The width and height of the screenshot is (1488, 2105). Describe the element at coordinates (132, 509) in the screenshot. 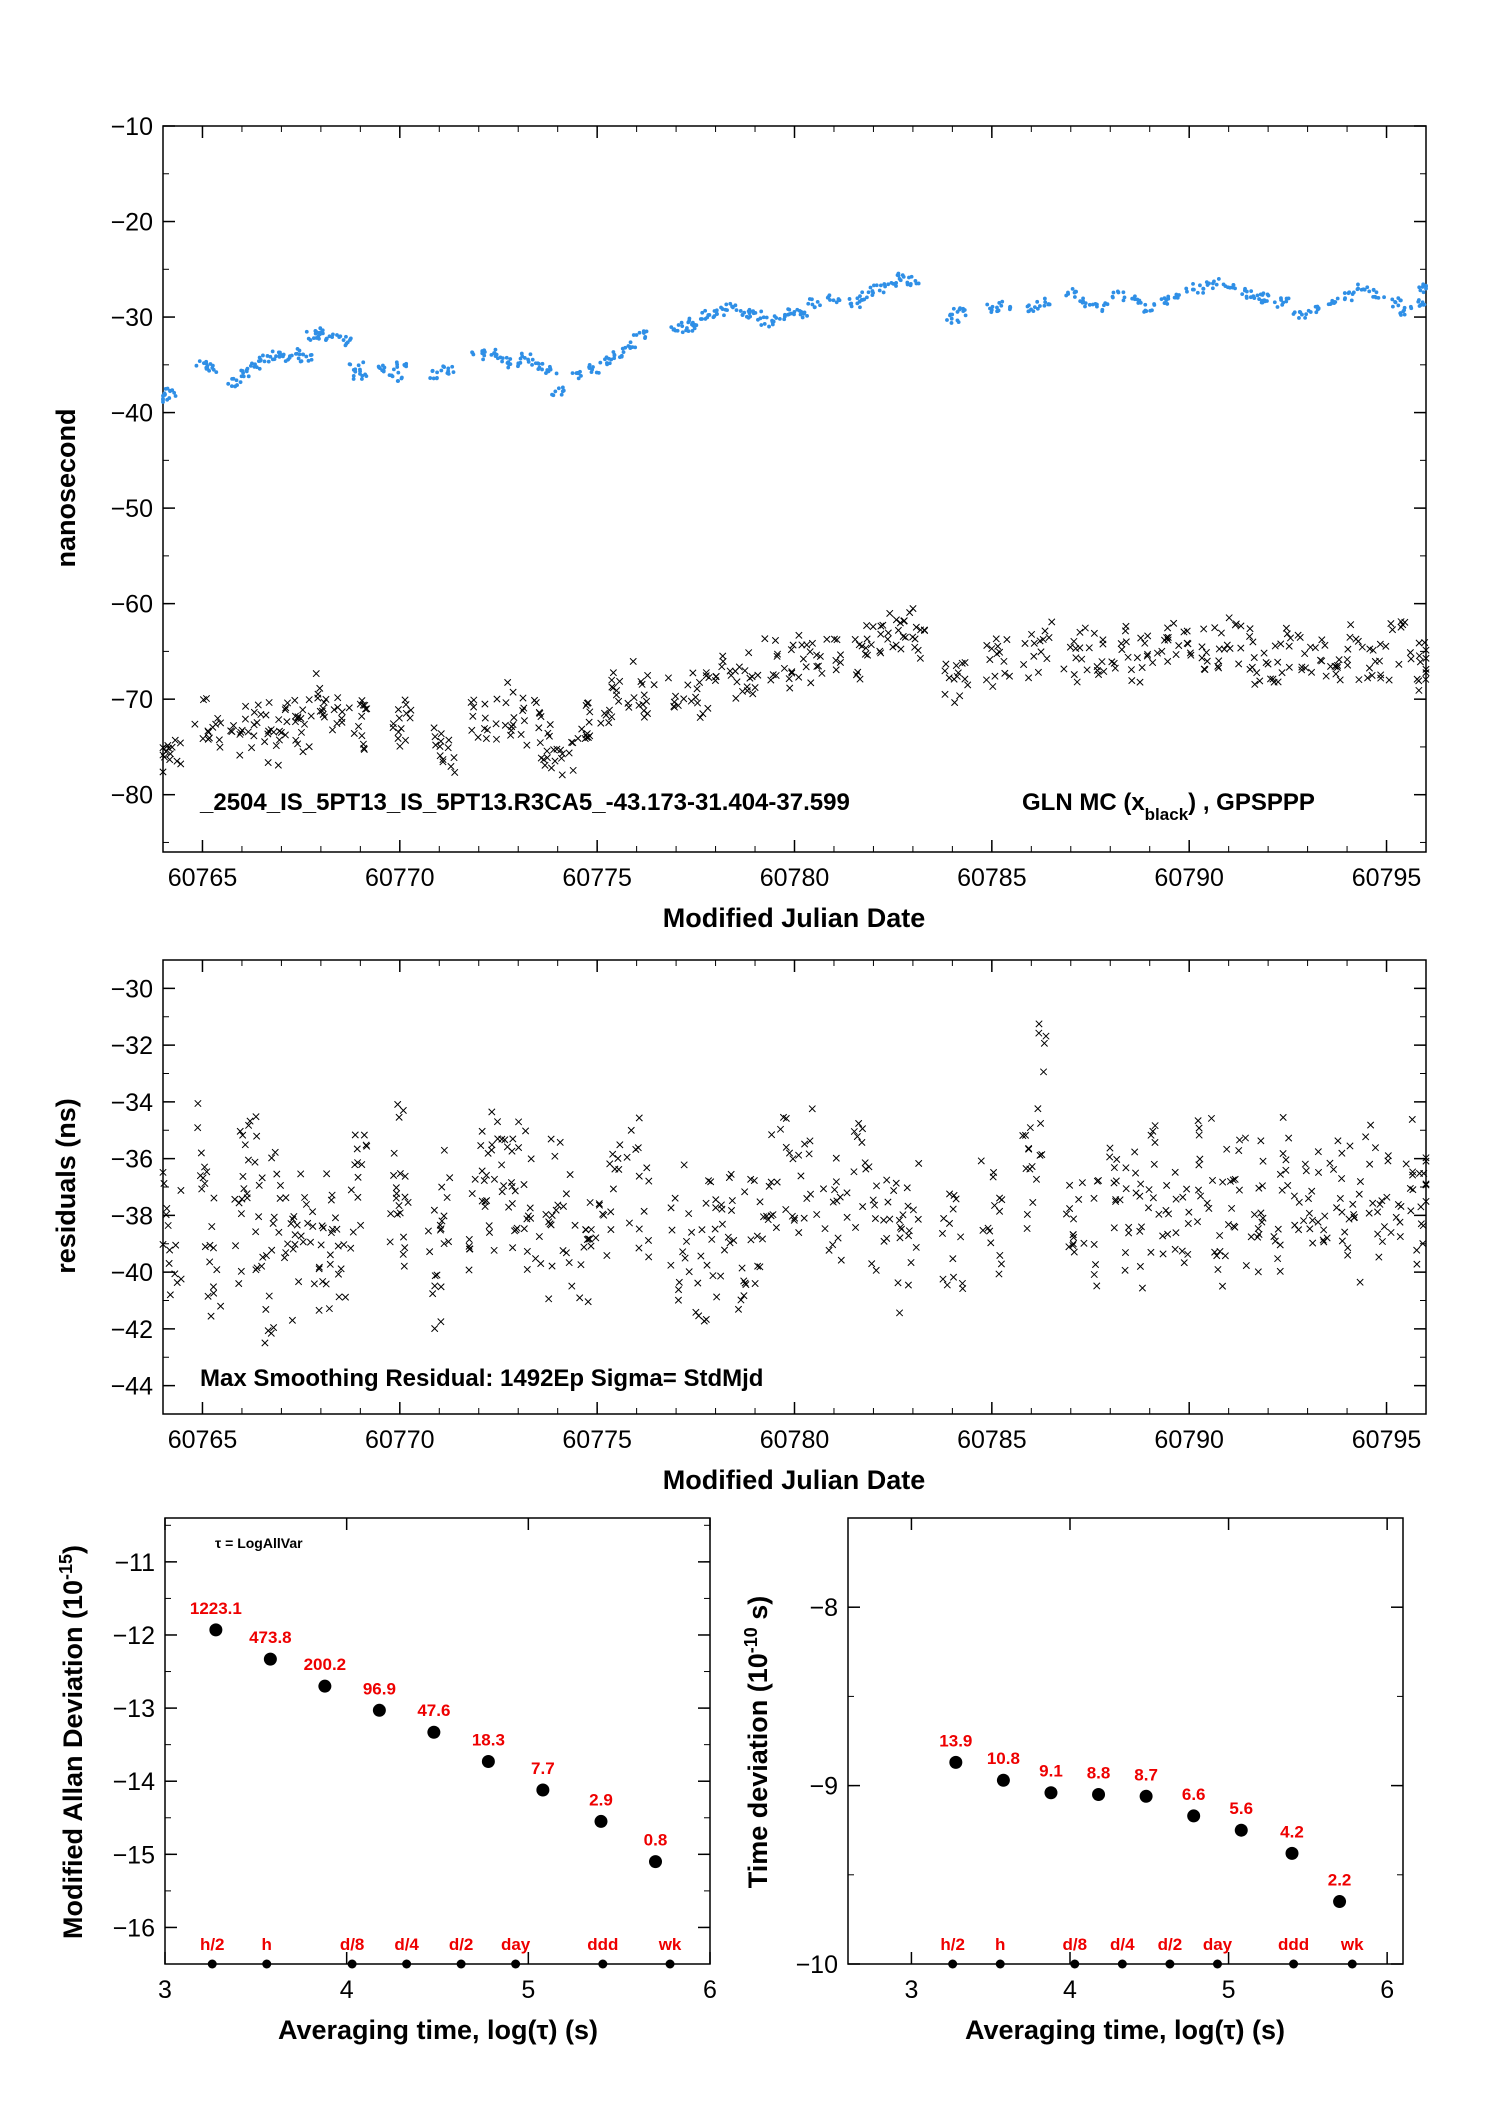

I see `top-y-tick-label: −50` at that location.